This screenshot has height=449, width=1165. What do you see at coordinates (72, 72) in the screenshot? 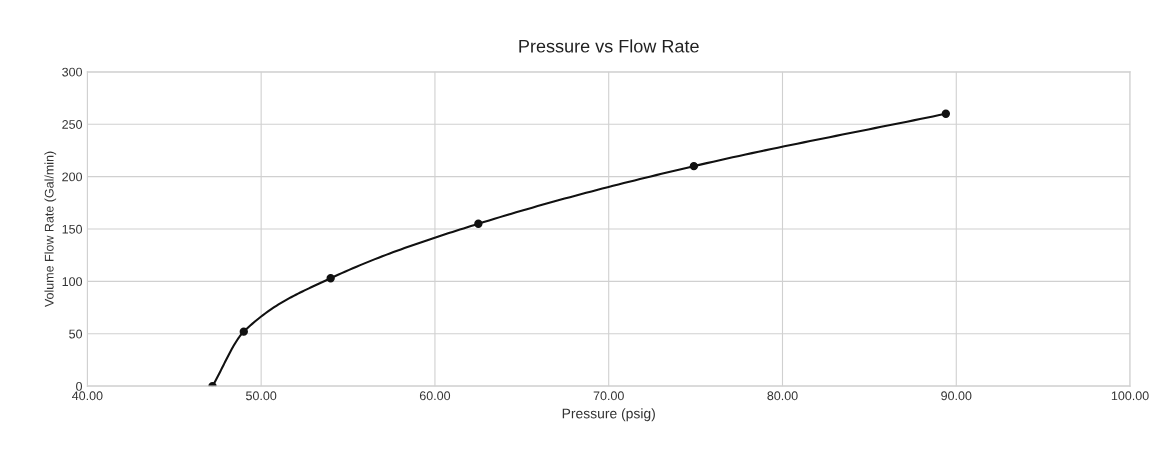
I see `y-tick-label: 300` at bounding box center [72, 72].